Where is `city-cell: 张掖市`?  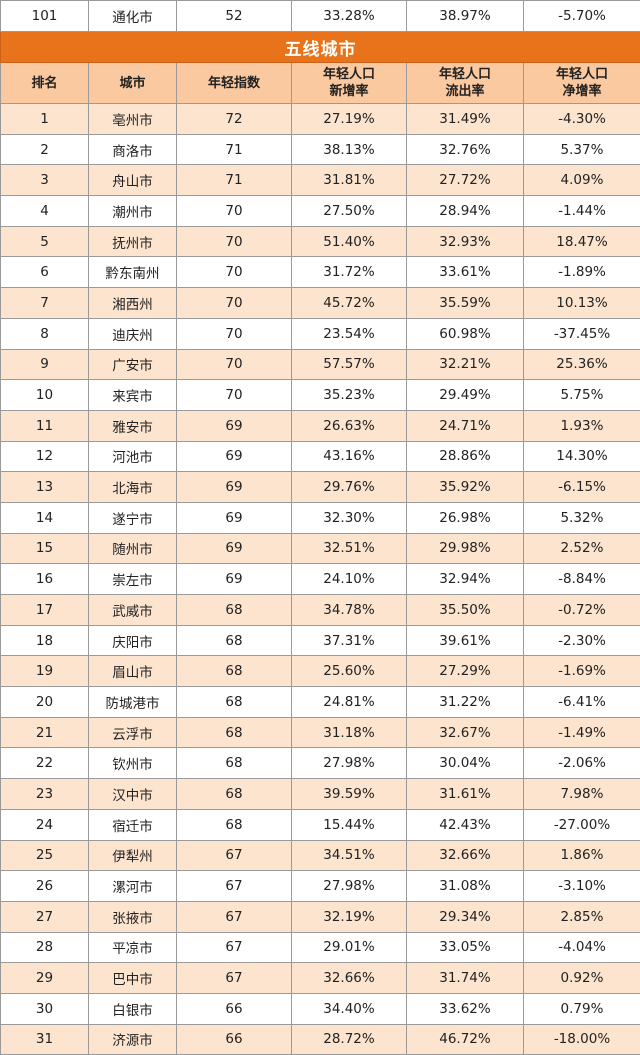 city-cell: 张掖市 is located at coordinates (133, 916).